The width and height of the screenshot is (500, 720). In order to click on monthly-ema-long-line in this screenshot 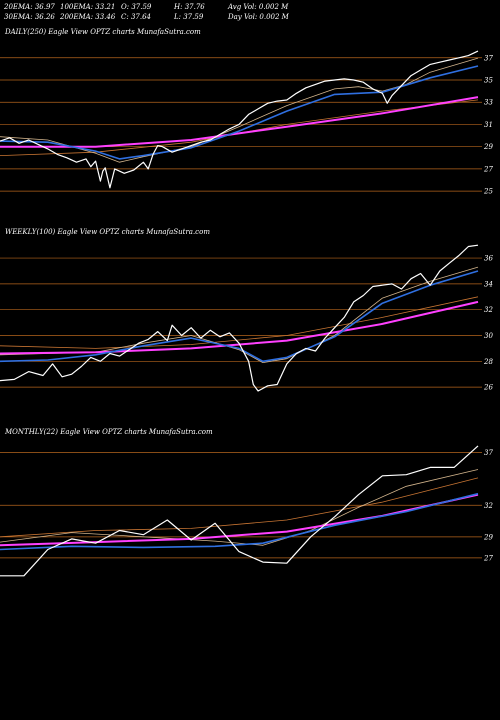, I will do `click(239, 520)`.